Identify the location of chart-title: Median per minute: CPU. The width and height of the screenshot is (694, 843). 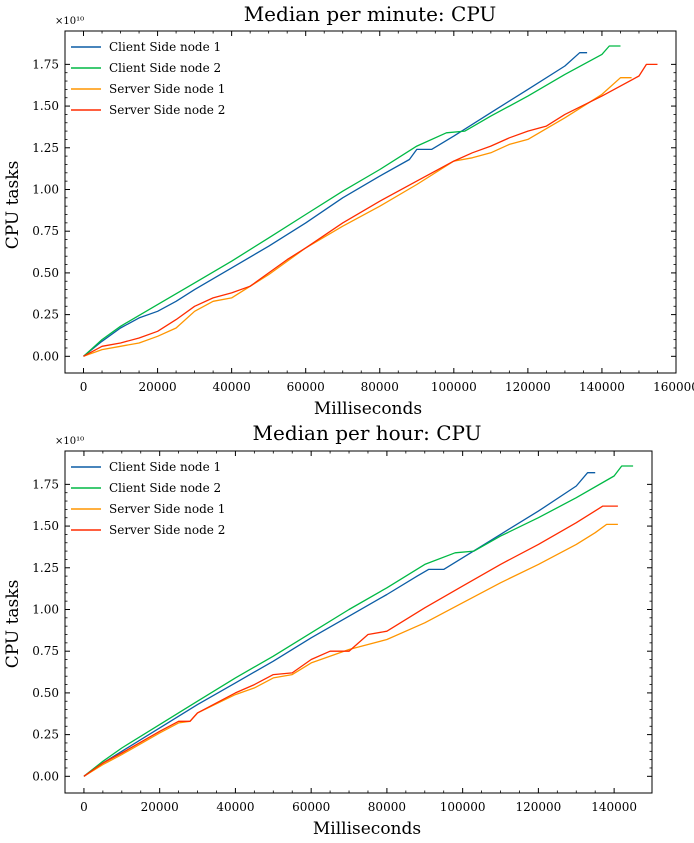
(370, 14).